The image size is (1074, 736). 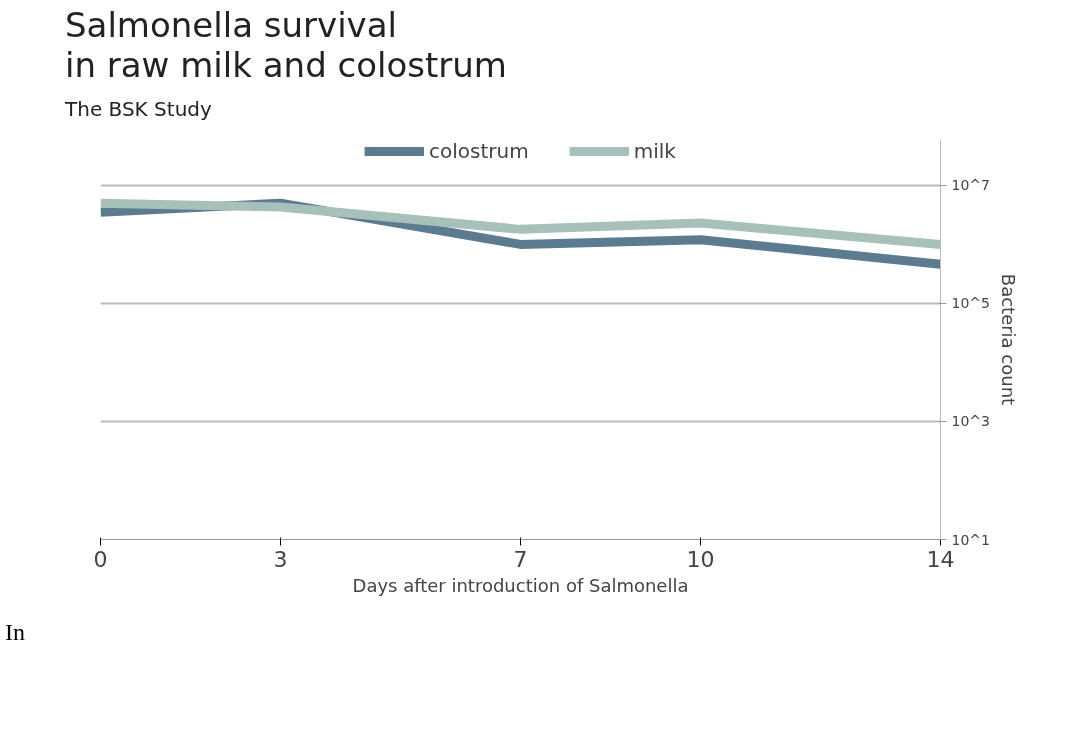 What do you see at coordinates (654, 150) in the screenshot?
I see `legend-label: milk` at bounding box center [654, 150].